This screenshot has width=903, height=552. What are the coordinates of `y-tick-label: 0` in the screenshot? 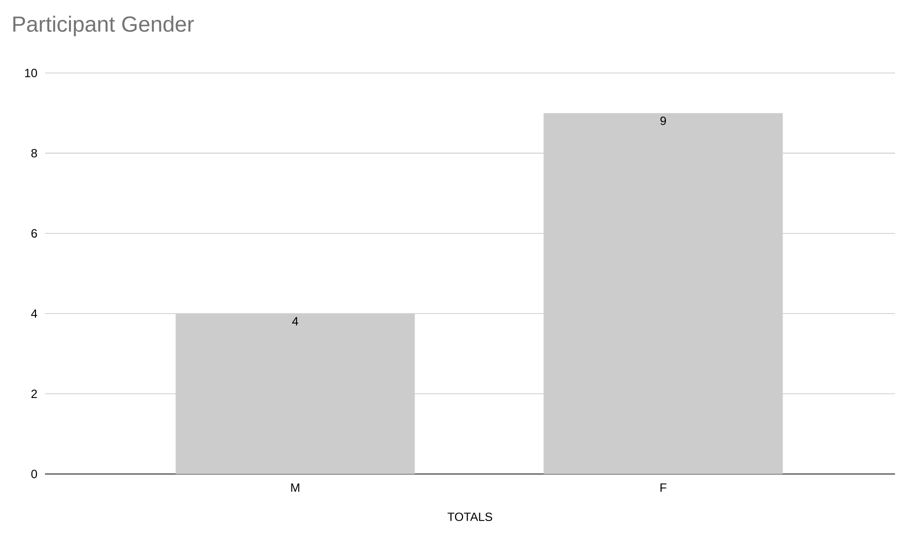 It's located at (34, 474).